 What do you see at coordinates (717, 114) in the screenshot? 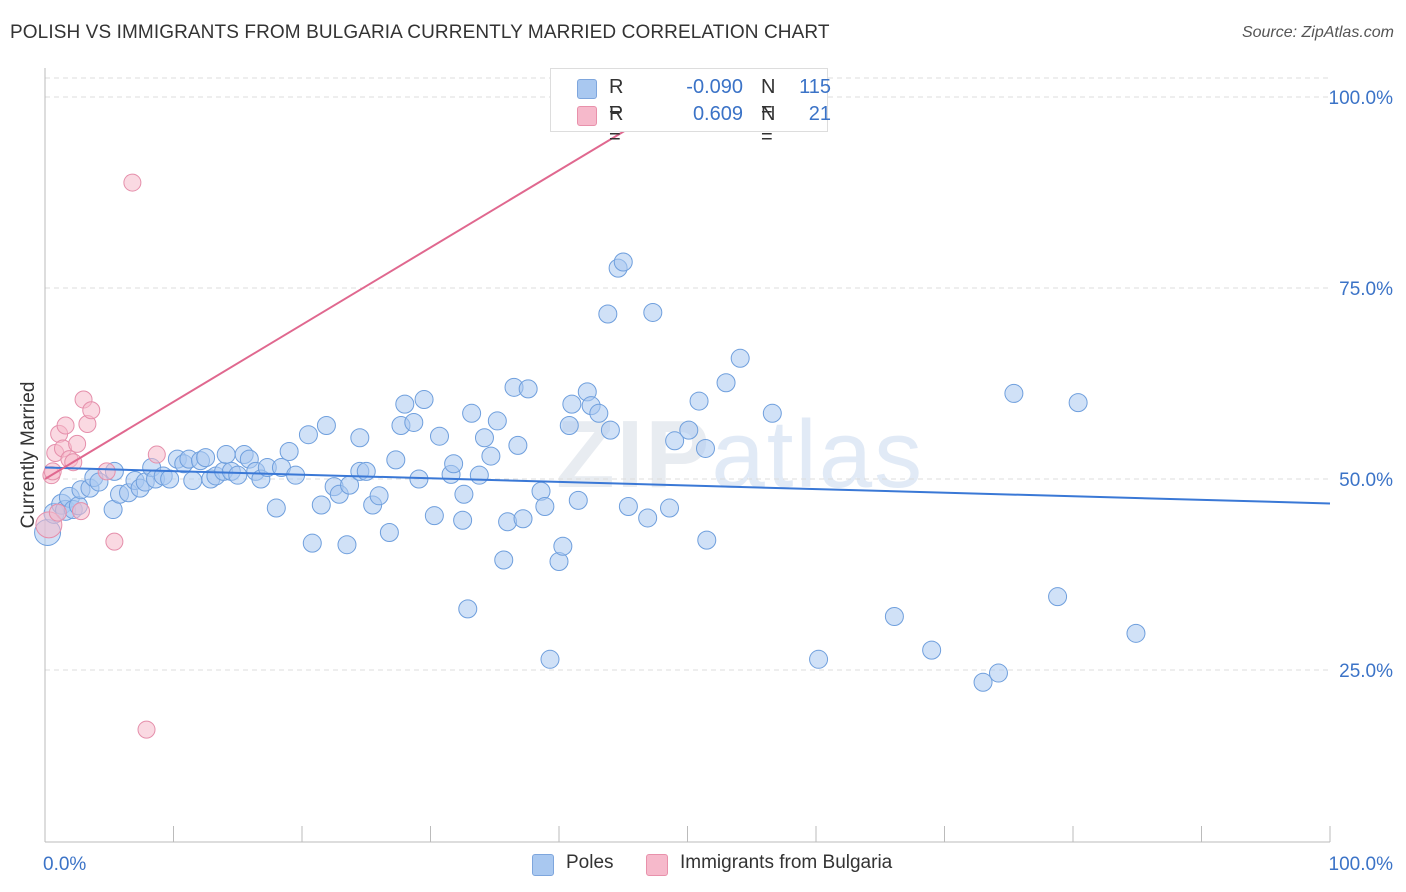
I see `r-value: 0.609` at bounding box center [717, 114].